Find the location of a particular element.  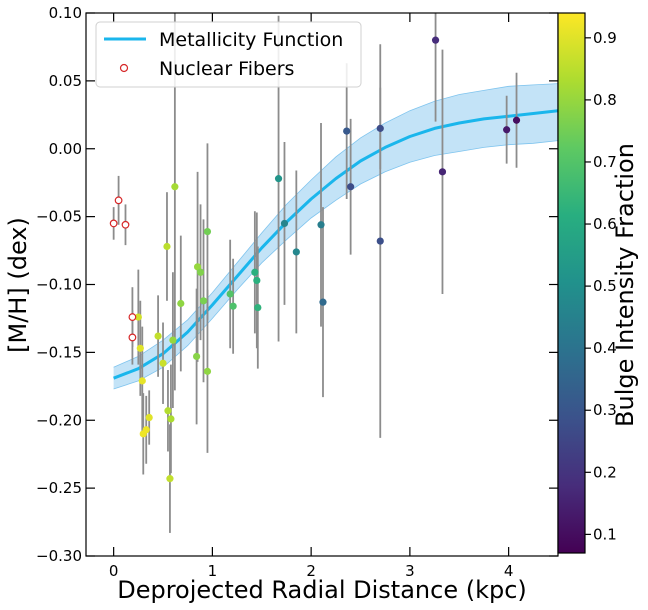

colorbar-title: Bulge Intensity Fraction is located at coordinates (625, 285).